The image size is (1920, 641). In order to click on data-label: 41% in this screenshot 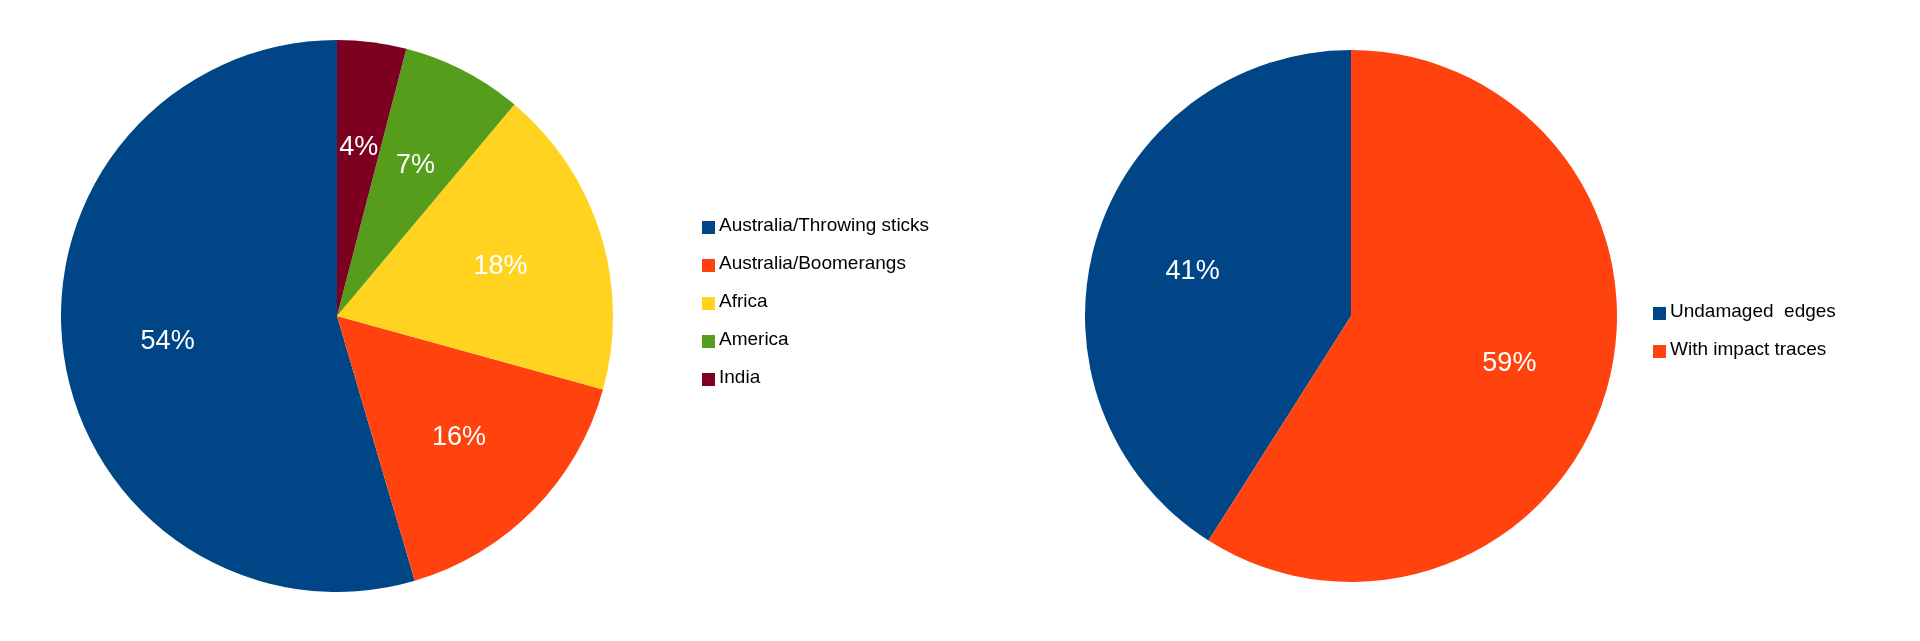, I will do `click(1192, 269)`.